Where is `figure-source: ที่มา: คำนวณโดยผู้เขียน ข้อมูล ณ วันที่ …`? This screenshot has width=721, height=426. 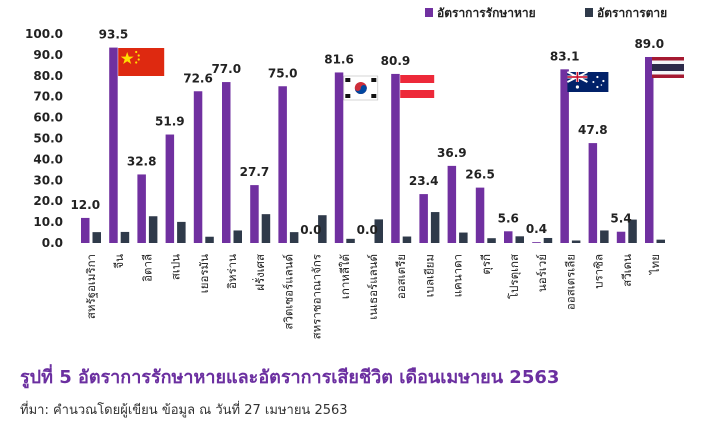
figure-source: ที่มา: คำนวณโดยผู้เขียน ข้อมูล ณ วันที่ … is located at coordinates (184, 410).